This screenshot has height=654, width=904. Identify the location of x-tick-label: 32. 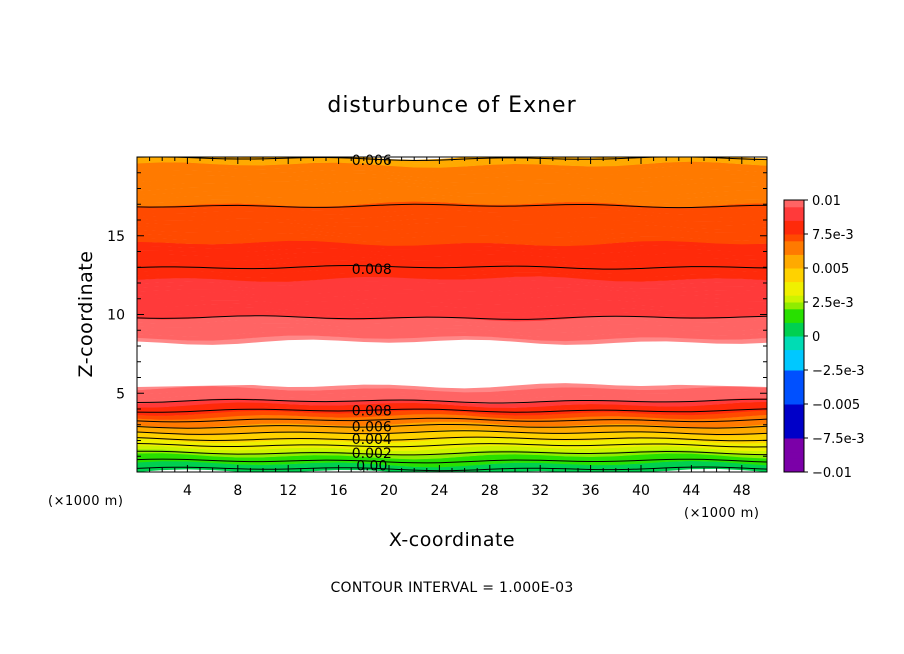
(540, 491).